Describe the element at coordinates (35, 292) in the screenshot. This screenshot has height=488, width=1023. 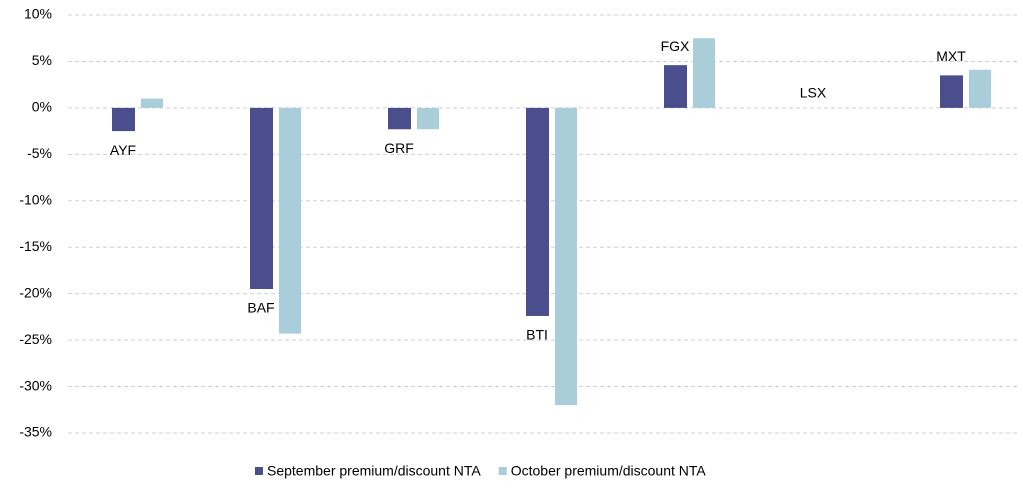
I see `y-tick-label: -20%` at that location.